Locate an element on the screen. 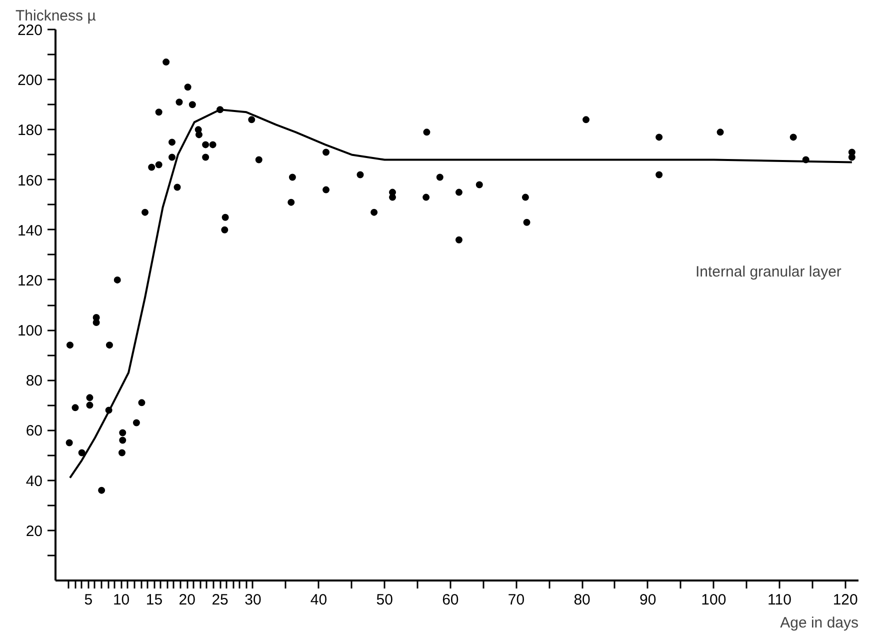 This screenshot has height=636, width=882. y-tick-label: 180 is located at coordinates (30, 131).